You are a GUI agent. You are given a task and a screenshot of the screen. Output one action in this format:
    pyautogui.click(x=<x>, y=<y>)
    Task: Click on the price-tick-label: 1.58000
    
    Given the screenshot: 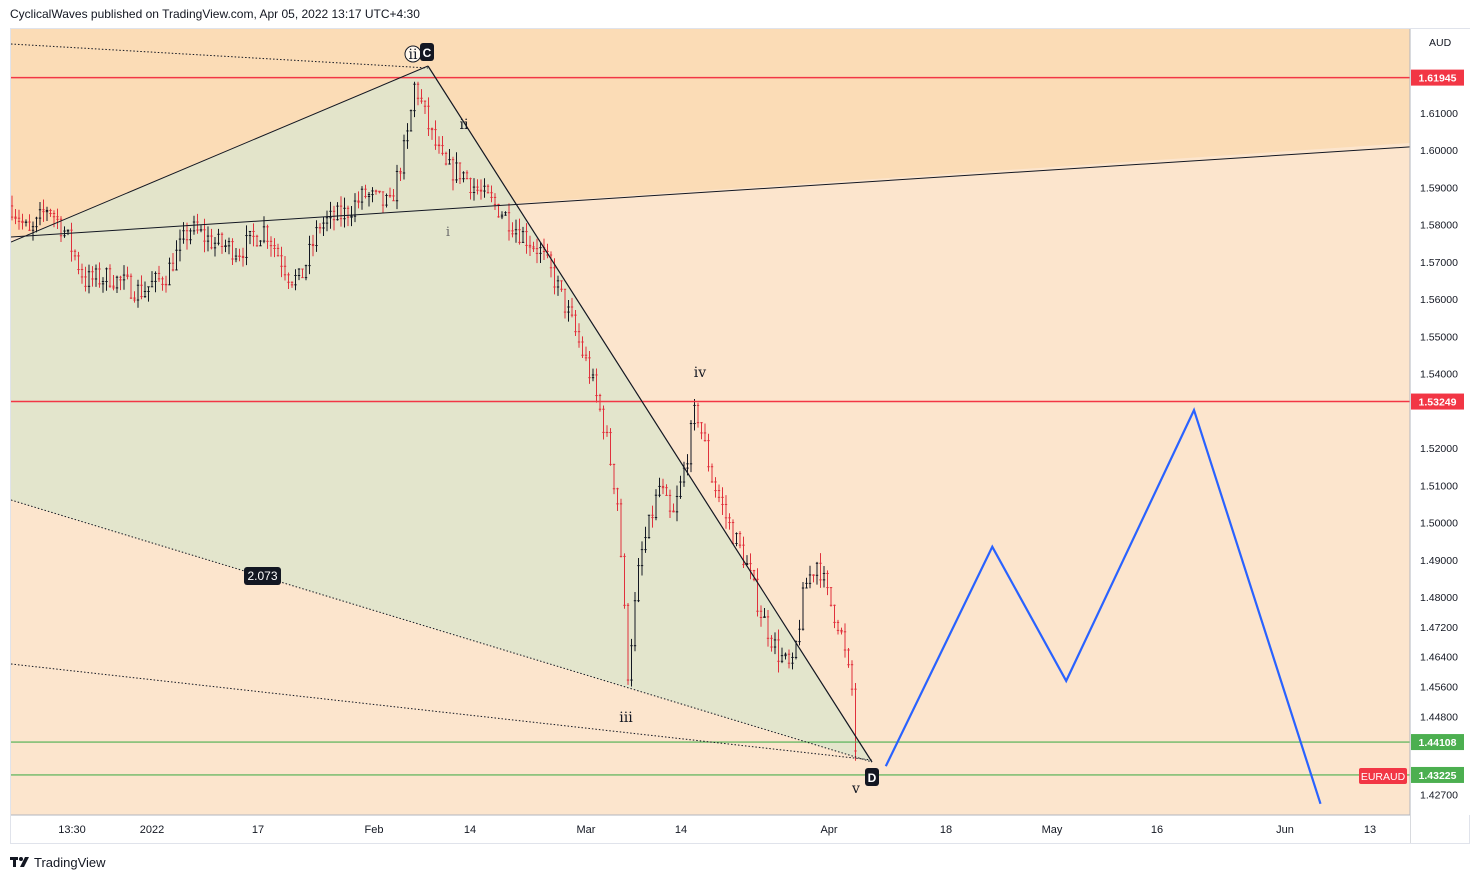 What is the action you would take?
    pyautogui.click(x=1439, y=226)
    